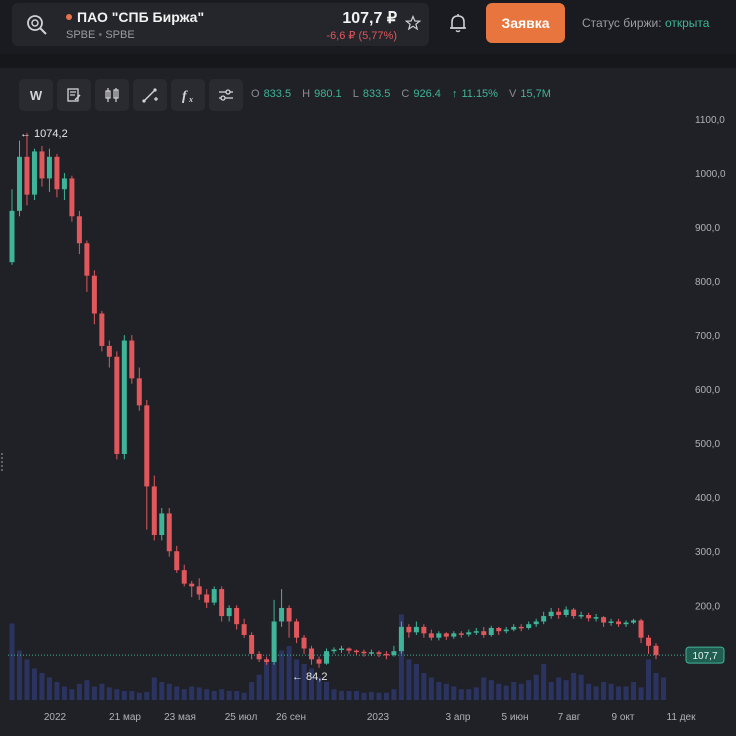  I want to click on settings-sliders-icon, so click(226, 95).